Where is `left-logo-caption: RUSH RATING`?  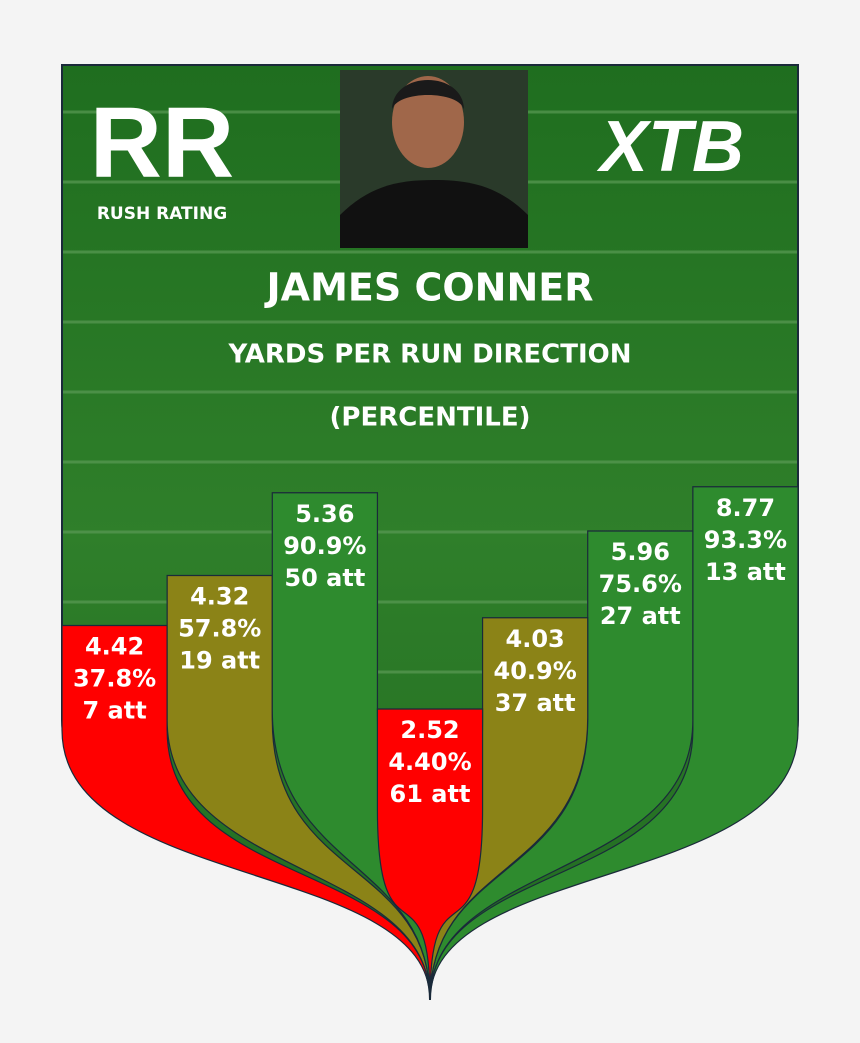
left-logo-caption: RUSH RATING is located at coordinates (162, 214).